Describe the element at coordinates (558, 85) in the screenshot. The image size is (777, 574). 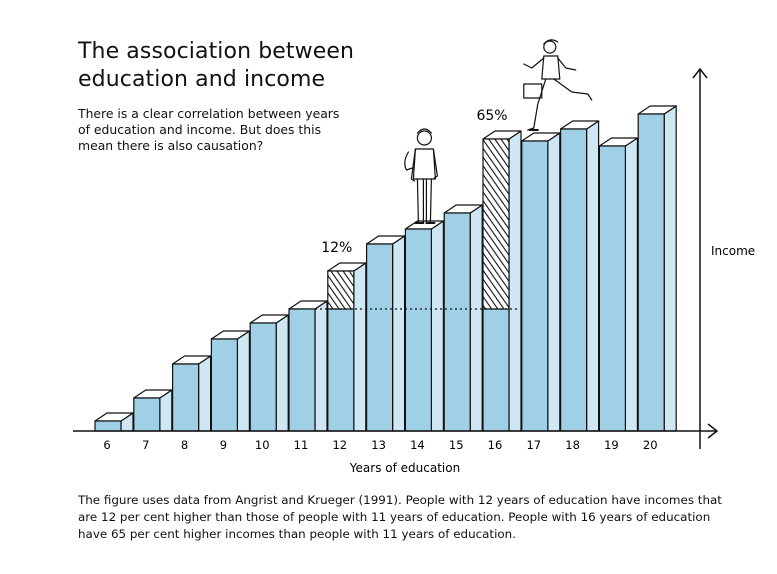
I see `walking-student-icon` at that location.